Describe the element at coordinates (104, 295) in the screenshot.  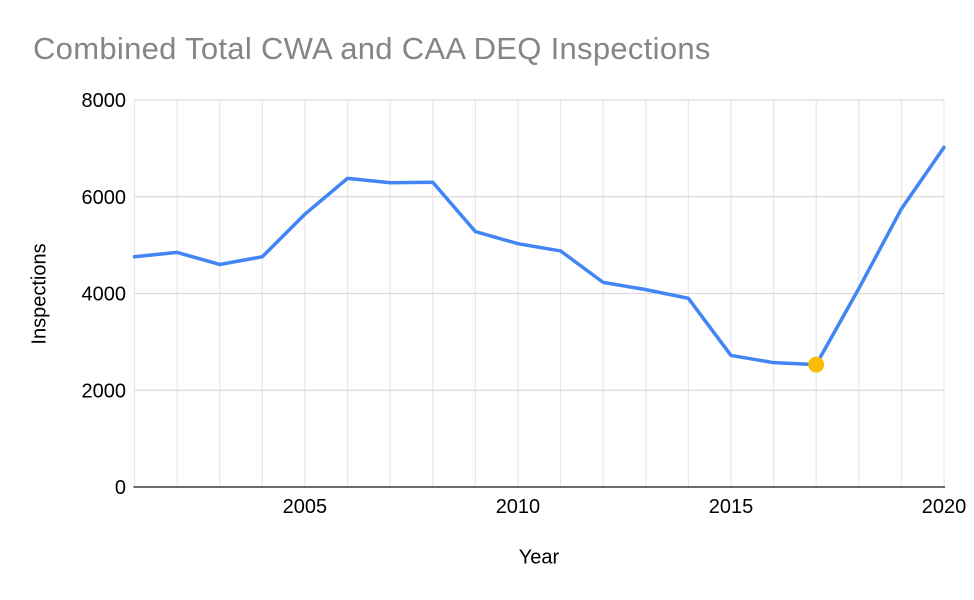
I see `y-tick-label: 4000` at that location.